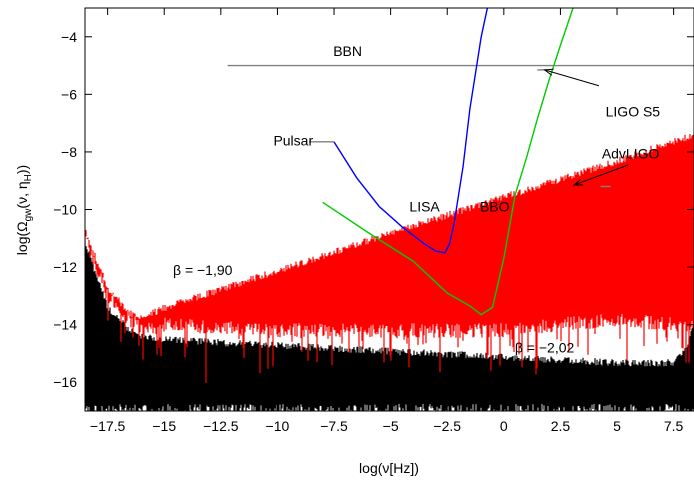 The image size is (694, 481). What do you see at coordinates (633, 112) in the screenshot?
I see `annotation-label: LIGO S5` at bounding box center [633, 112].